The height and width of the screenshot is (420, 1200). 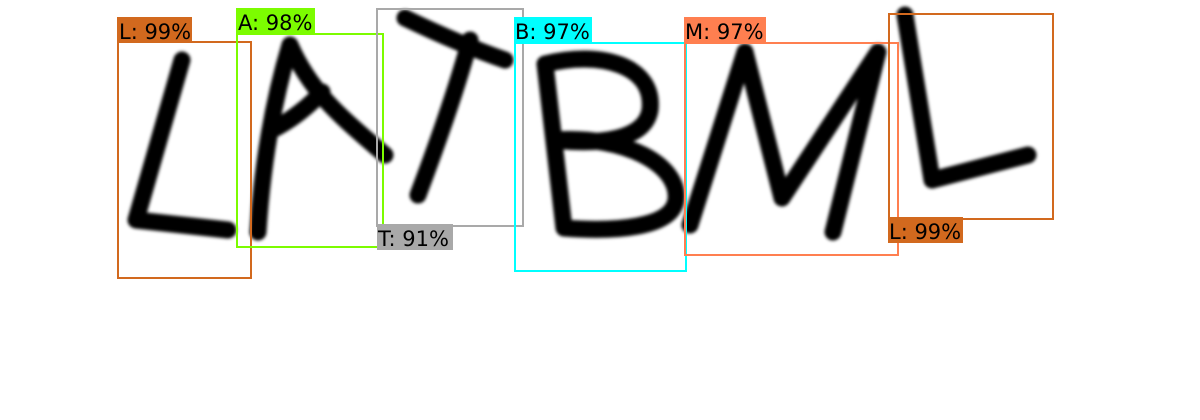 I want to click on label-b: B: 97%, so click(x=553, y=30).